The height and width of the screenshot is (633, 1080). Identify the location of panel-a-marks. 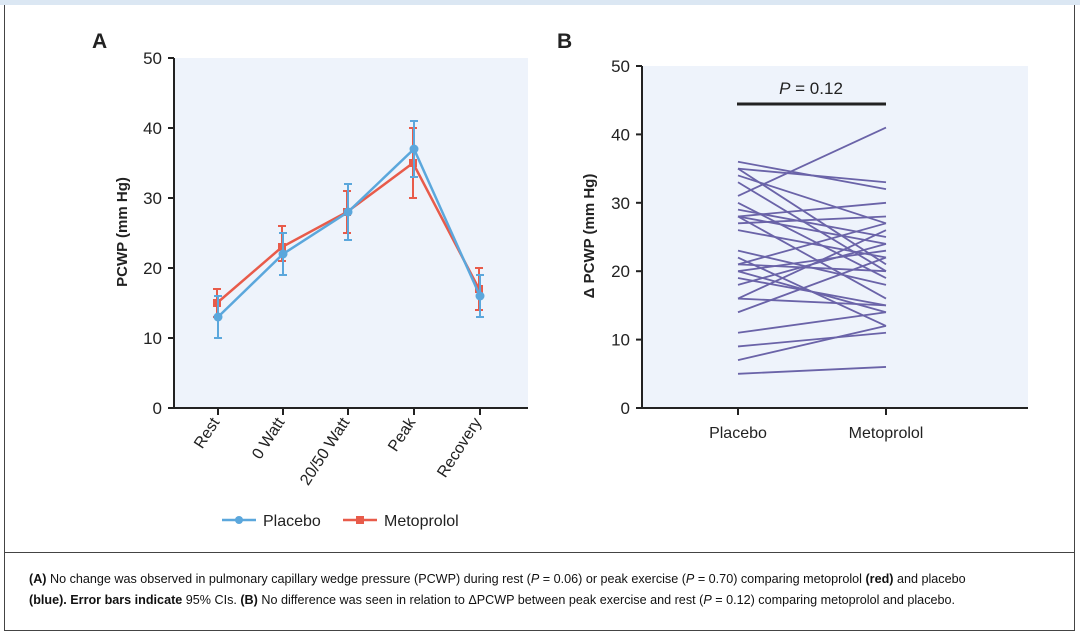
(349, 229).